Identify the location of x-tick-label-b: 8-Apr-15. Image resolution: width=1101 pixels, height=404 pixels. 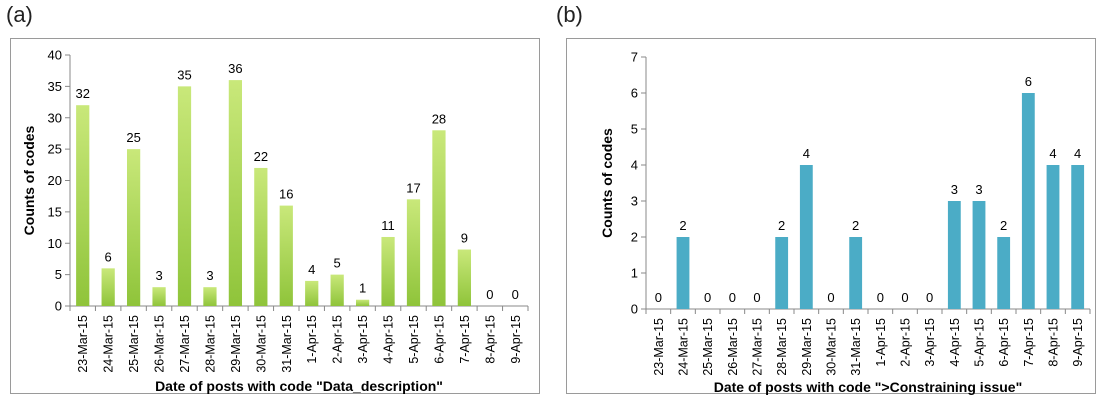
(1054, 342).